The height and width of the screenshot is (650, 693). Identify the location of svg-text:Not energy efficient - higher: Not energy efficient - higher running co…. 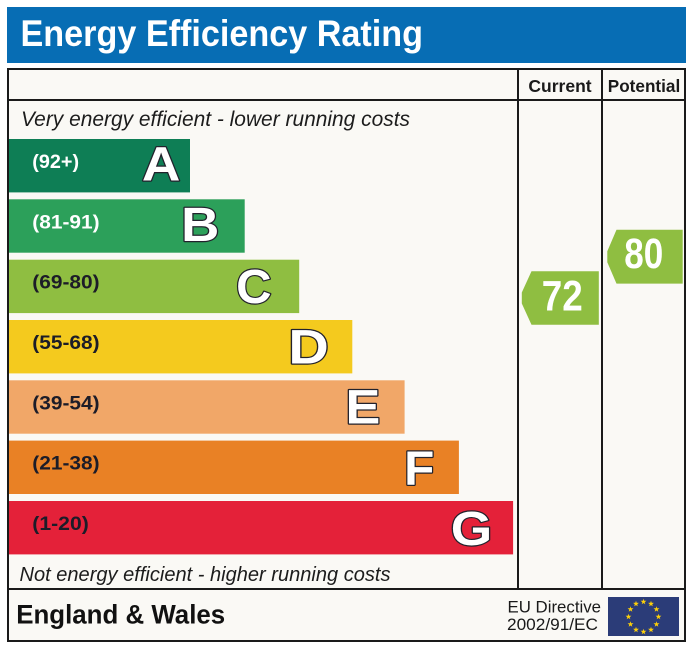
(205, 574).